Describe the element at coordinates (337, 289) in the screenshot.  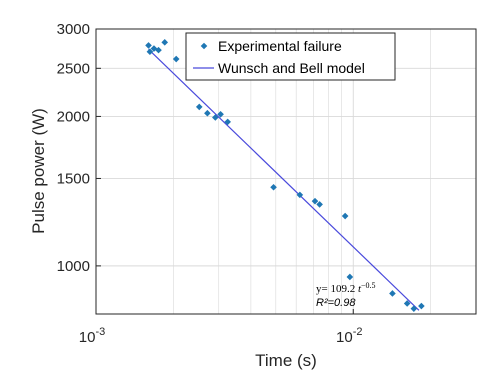
I see `fit-equation-prefix: y= 109.2` at that location.